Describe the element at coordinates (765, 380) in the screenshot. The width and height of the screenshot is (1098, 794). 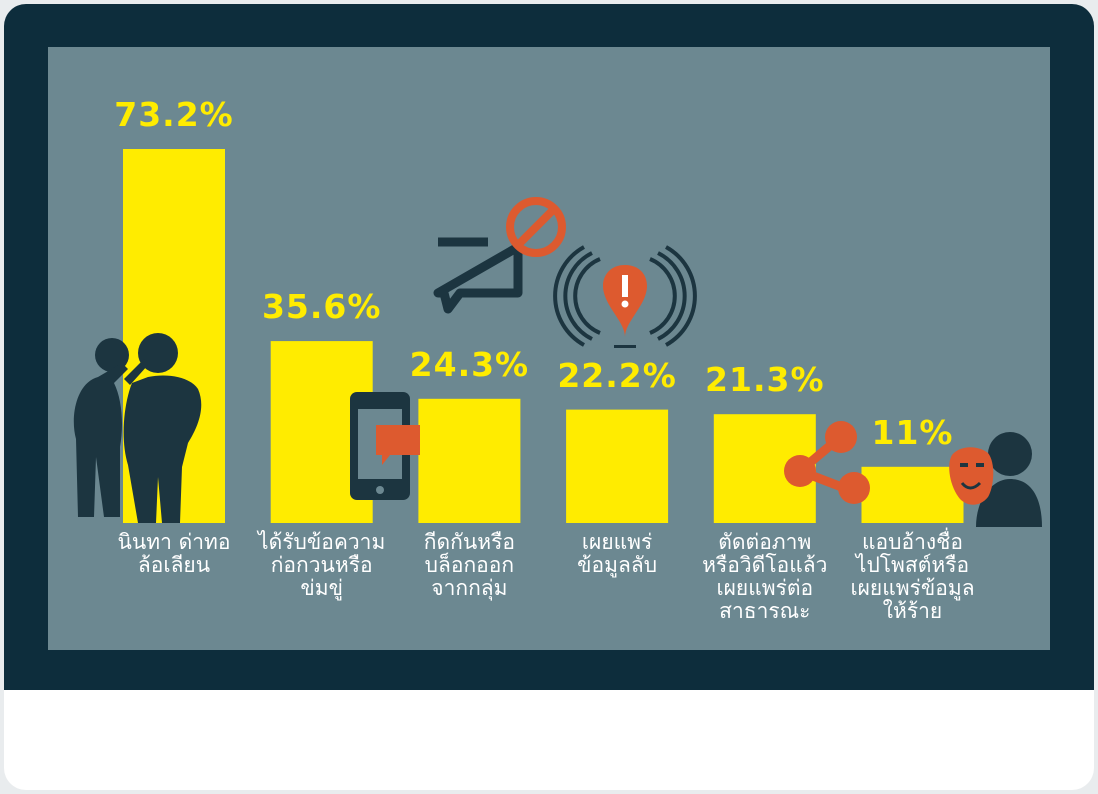
I see `value-label: 21.3%` at that location.